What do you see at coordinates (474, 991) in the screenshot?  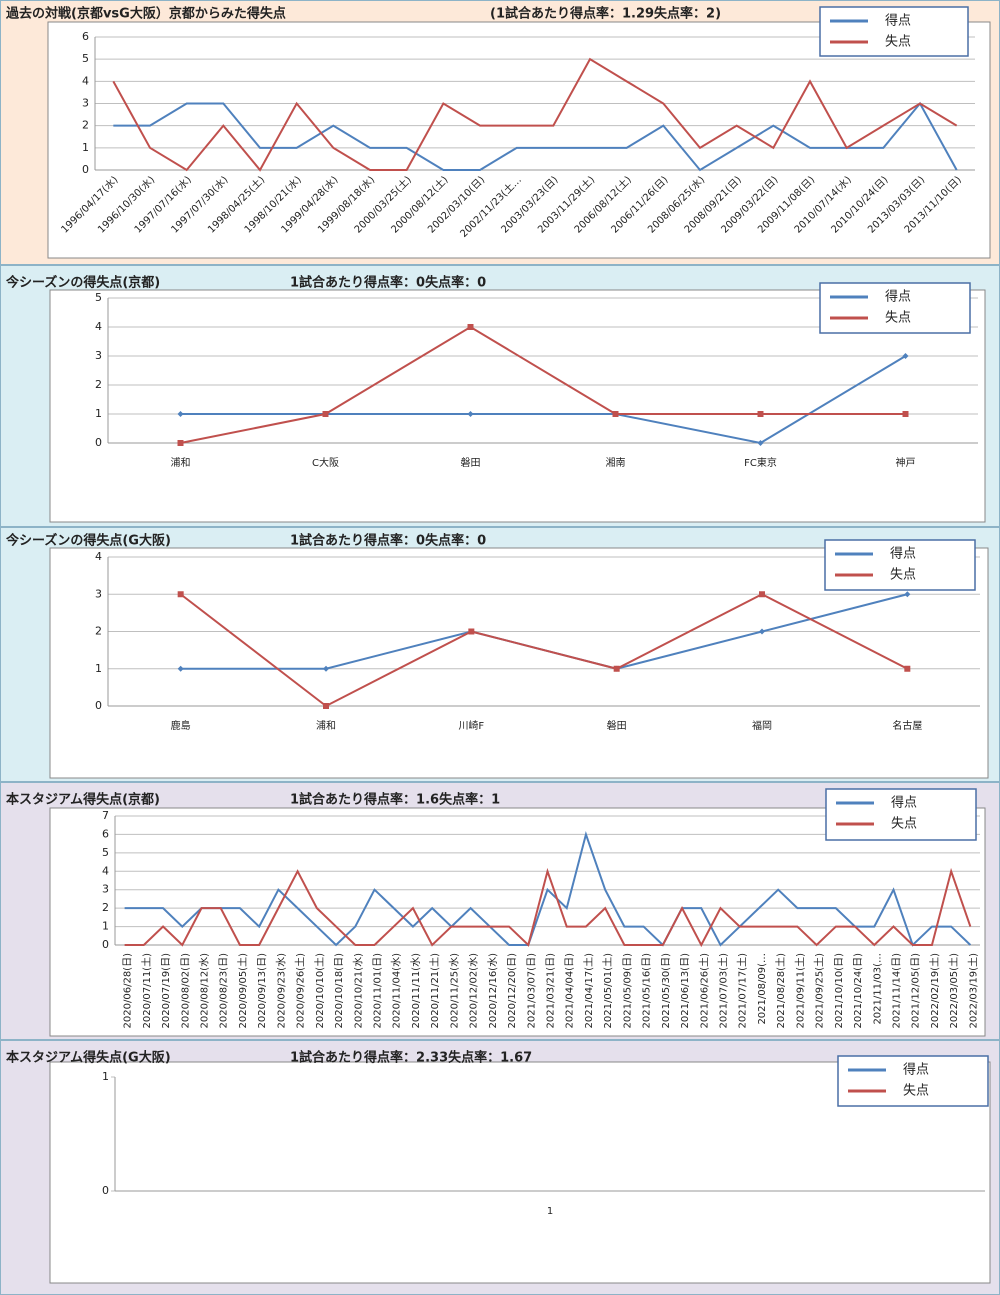 I see `x-tick-label: 2020/12/02(水)` at bounding box center [474, 991].